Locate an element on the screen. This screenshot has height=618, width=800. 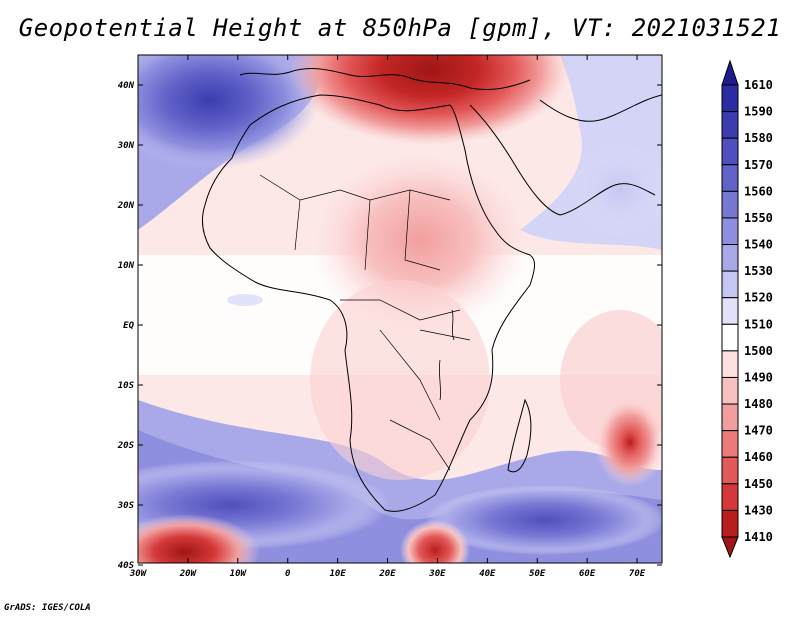
lat-tick-label: 20N is located at coordinates (126, 206).